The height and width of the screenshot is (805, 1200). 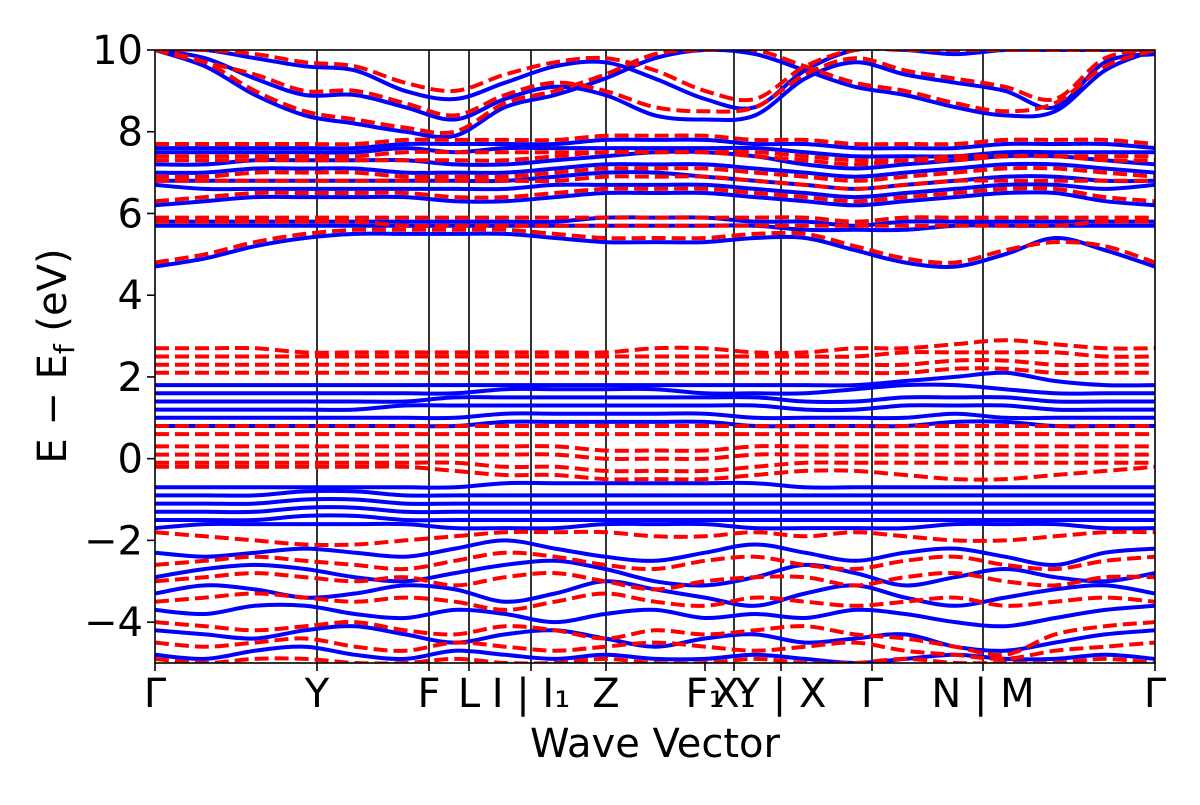 I want to click on y-axis-title-subscript: f, so click(x=64, y=348).